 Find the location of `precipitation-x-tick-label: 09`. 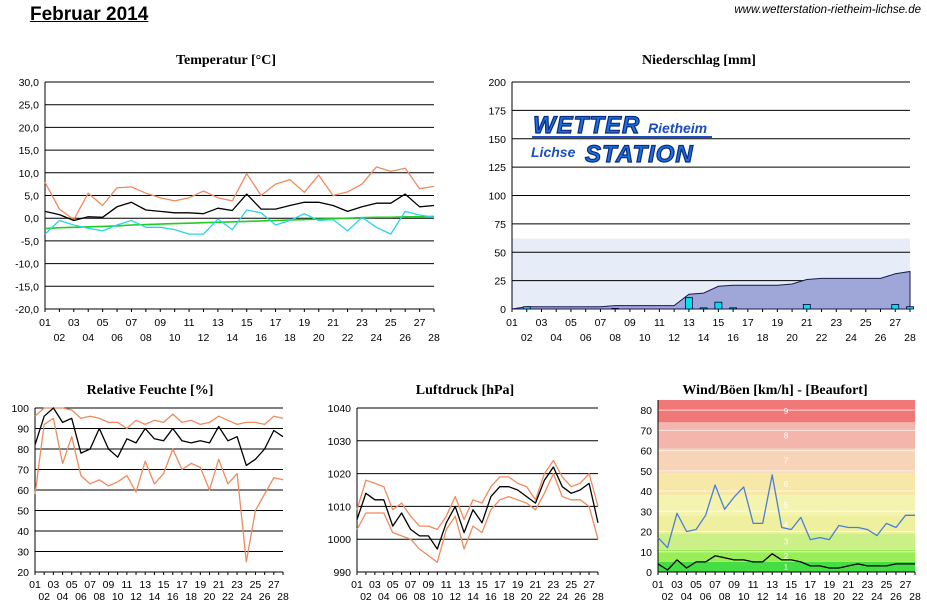

precipitation-x-tick-label: 09 is located at coordinates (630, 323).